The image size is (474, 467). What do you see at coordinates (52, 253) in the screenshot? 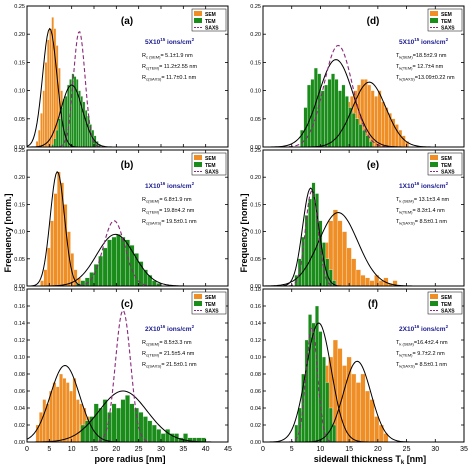
I see `panel-b-sem-bar` at bounding box center [52, 253].